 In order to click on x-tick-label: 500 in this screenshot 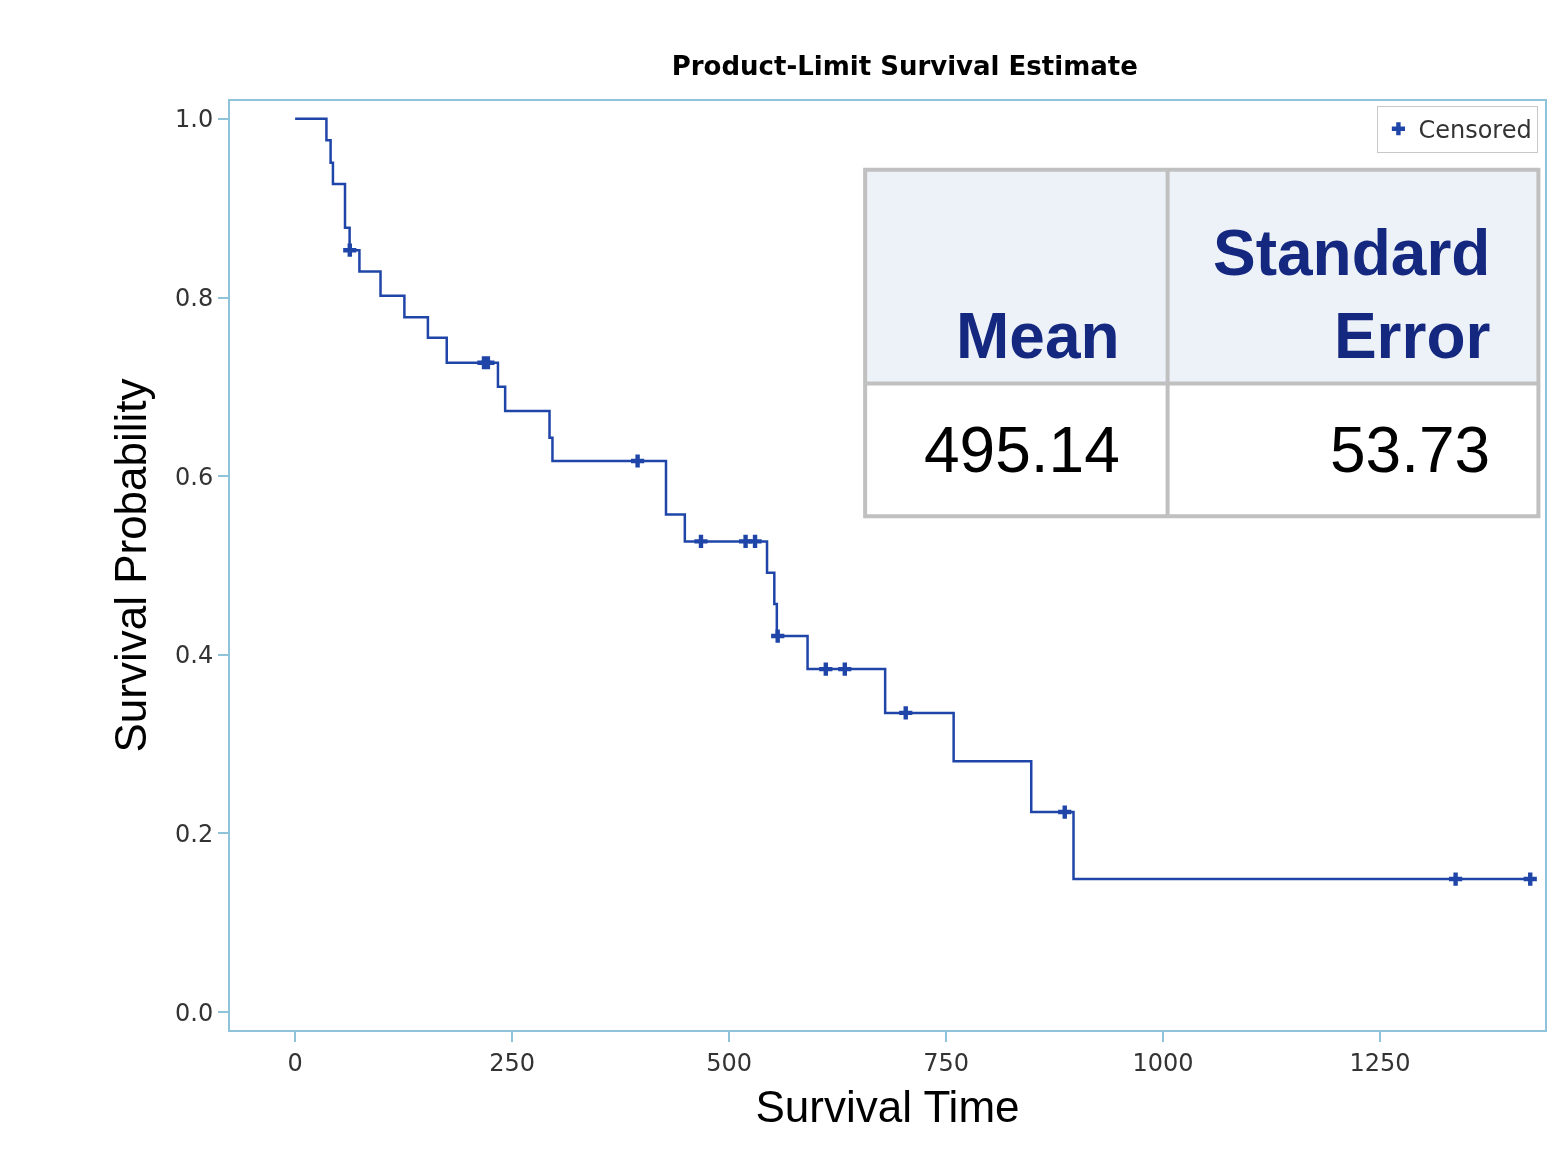, I will do `click(729, 1062)`.